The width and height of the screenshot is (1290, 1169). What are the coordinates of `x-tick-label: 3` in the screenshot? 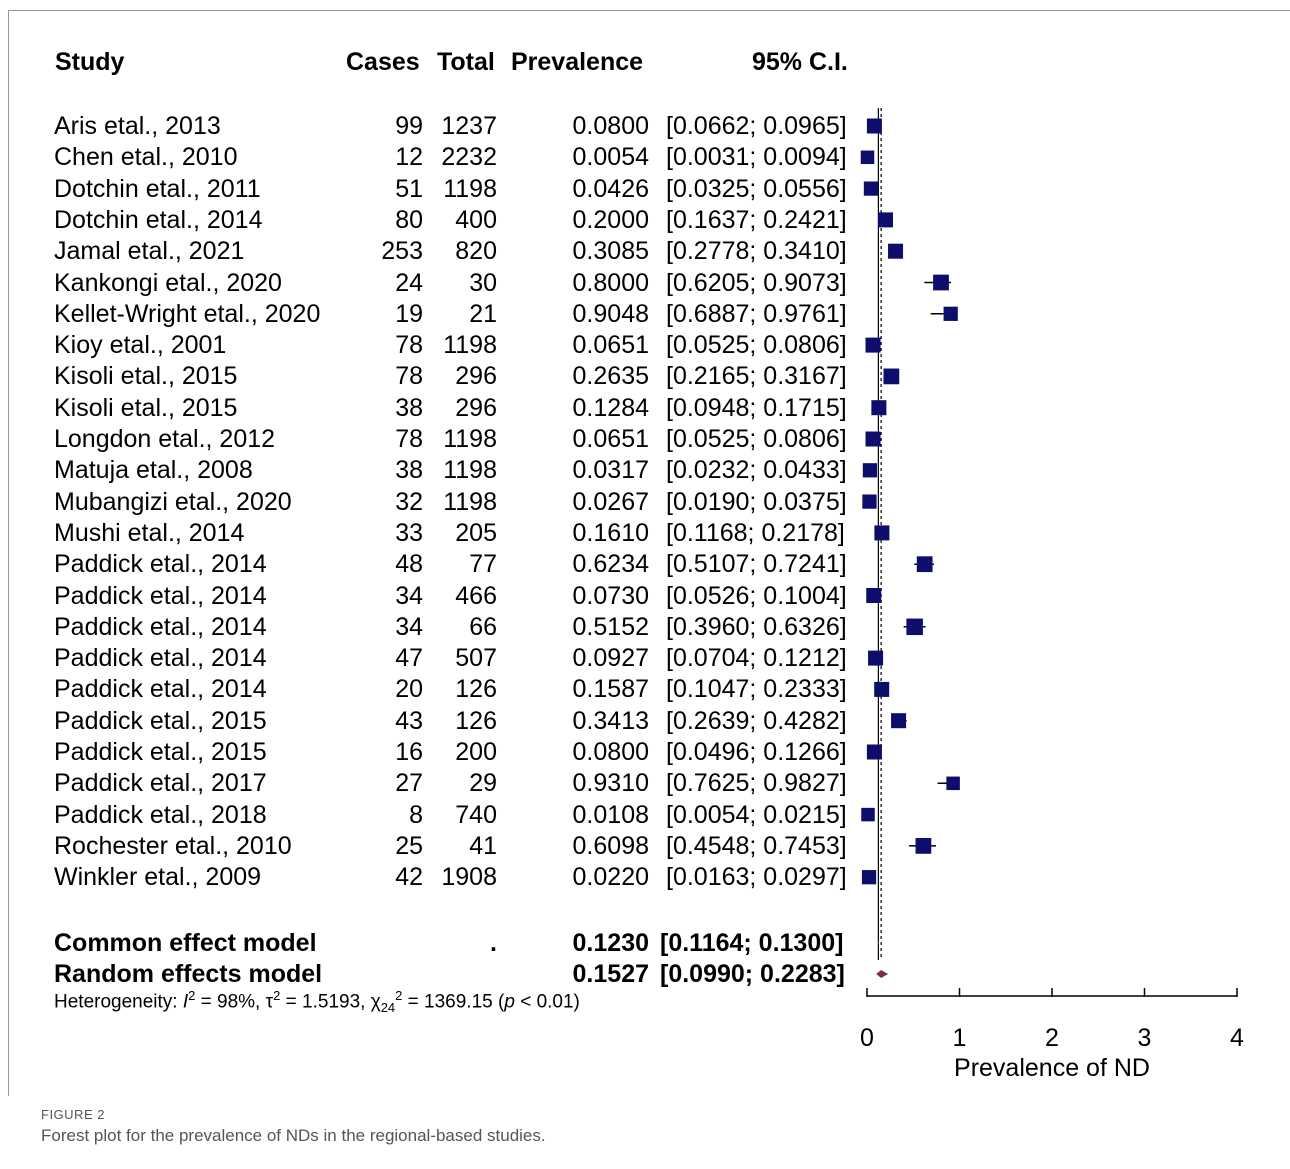 It's located at (1145, 1038).